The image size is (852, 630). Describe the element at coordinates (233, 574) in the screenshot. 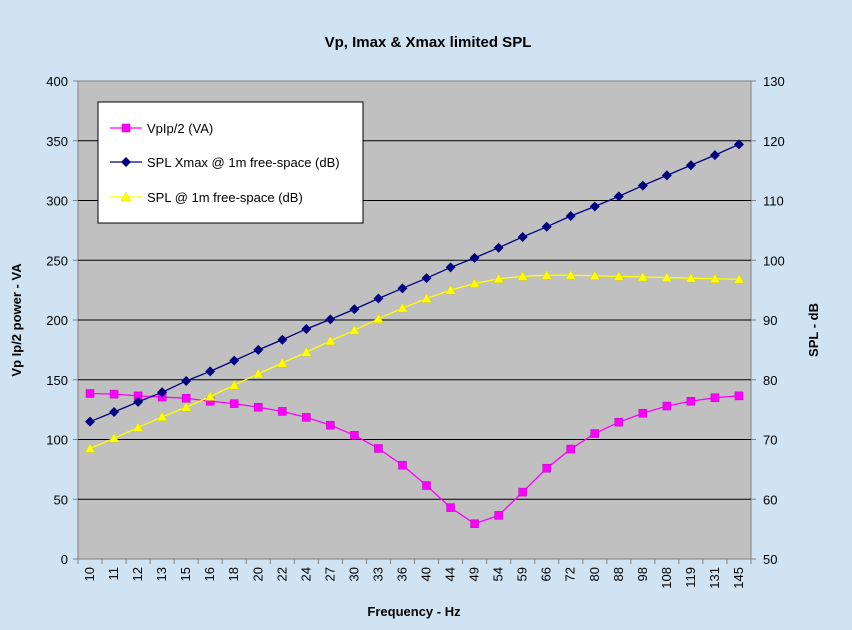

I see `x-tick-label: 18` at that location.